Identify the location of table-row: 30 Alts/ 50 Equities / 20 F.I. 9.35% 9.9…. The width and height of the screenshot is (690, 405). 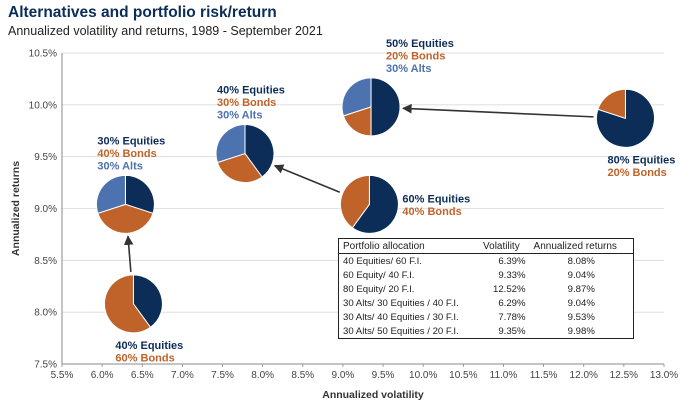
(486, 331).